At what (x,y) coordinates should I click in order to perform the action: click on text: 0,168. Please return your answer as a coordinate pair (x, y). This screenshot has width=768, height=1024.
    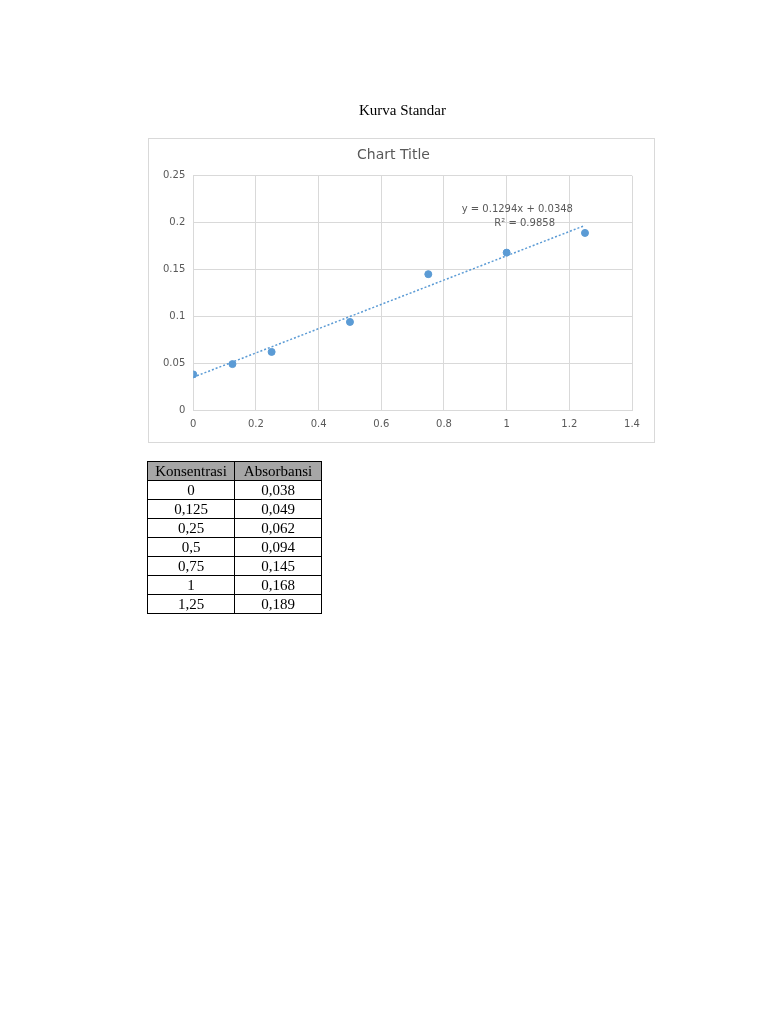
    Looking at the image, I should click on (278, 585).